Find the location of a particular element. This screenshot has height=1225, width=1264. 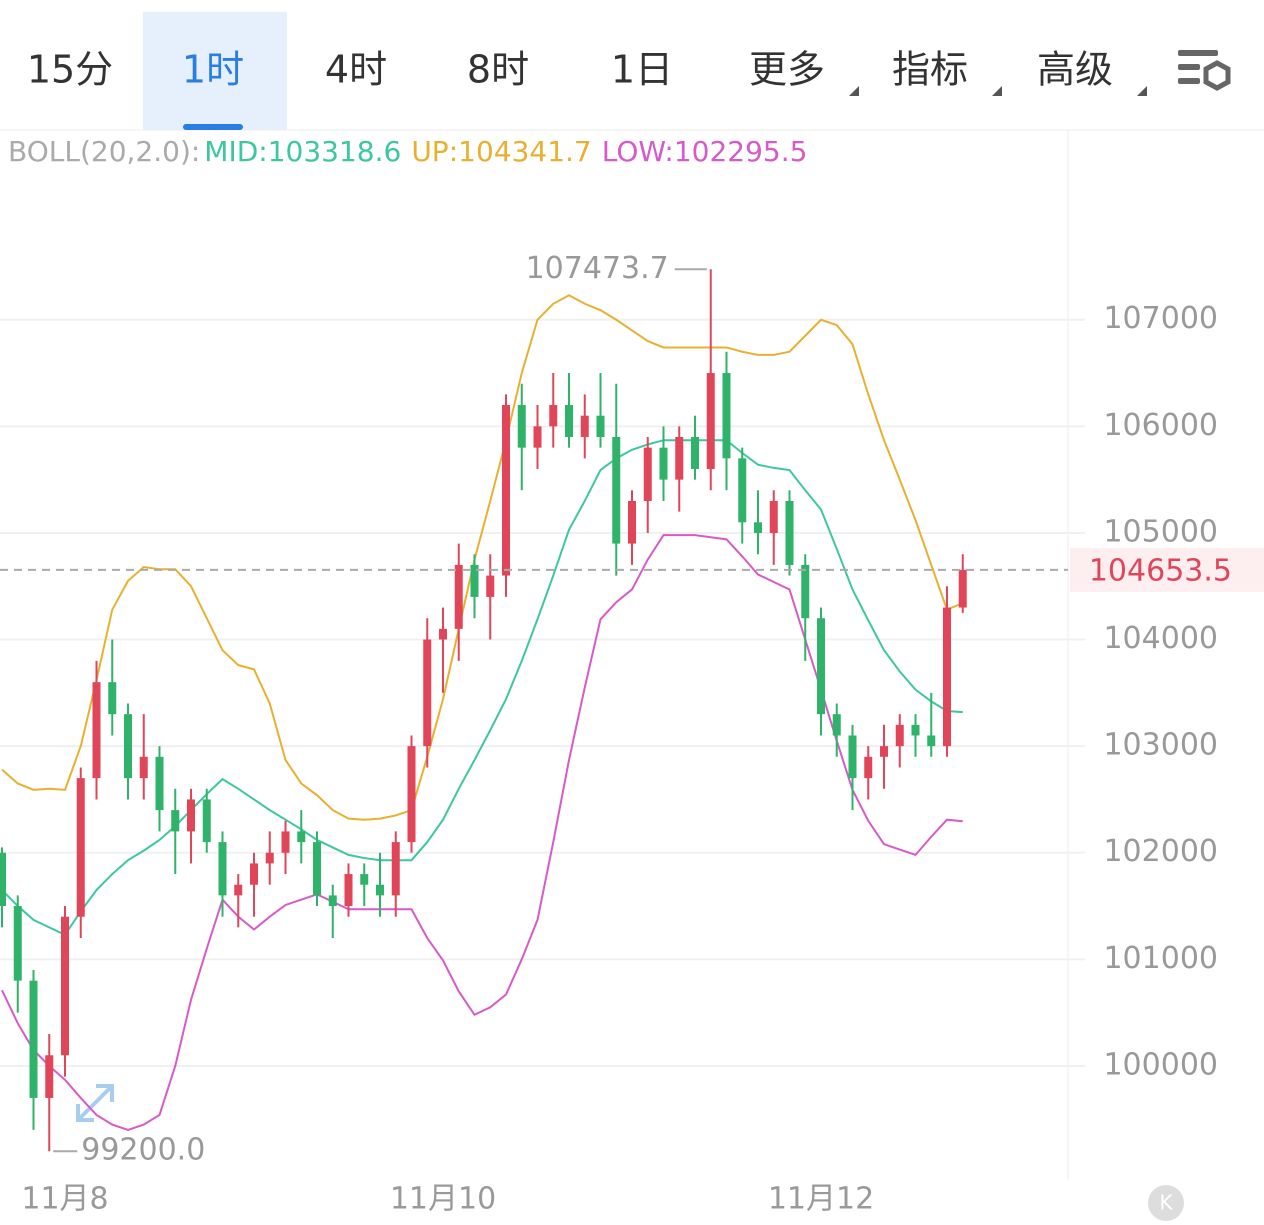

y-tick-label: 106000 is located at coordinates (1160, 425).